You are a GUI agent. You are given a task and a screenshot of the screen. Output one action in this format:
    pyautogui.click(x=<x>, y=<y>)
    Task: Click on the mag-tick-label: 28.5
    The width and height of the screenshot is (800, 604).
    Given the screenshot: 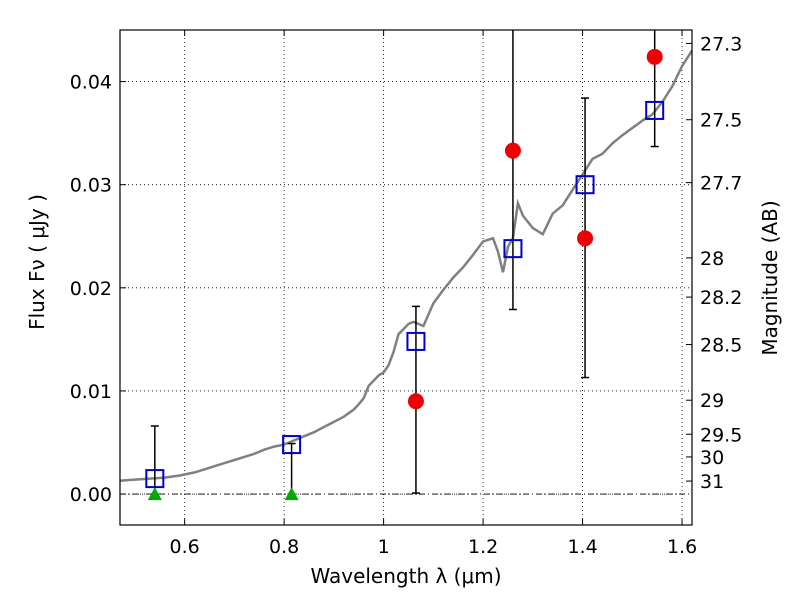 What is the action you would take?
    pyautogui.click(x=721, y=346)
    